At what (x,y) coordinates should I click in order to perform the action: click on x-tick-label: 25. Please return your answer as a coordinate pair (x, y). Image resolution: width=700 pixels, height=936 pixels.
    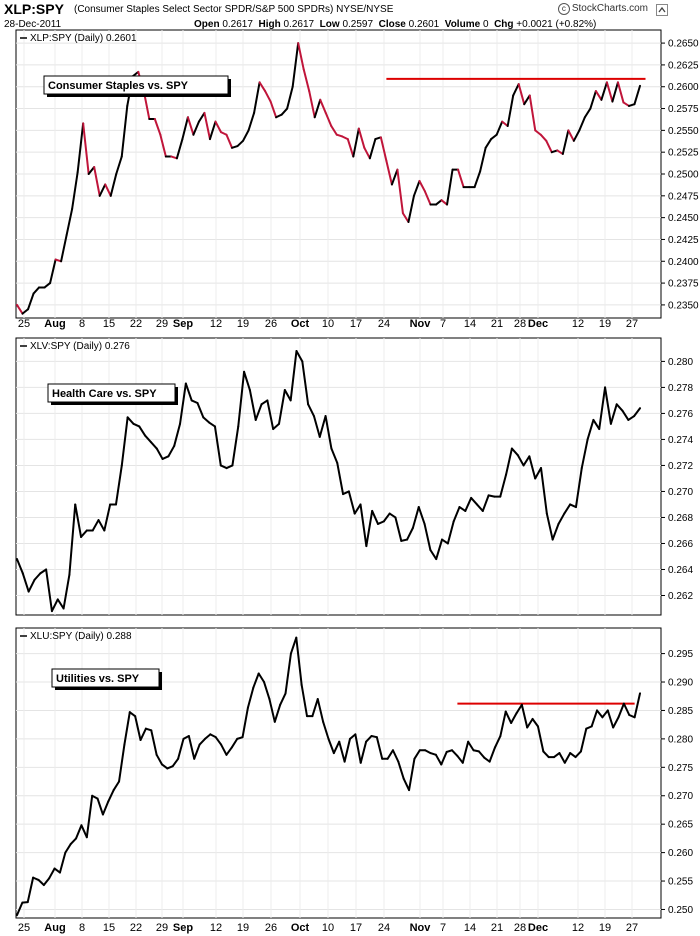
    Looking at the image, I should click on (24, 324).